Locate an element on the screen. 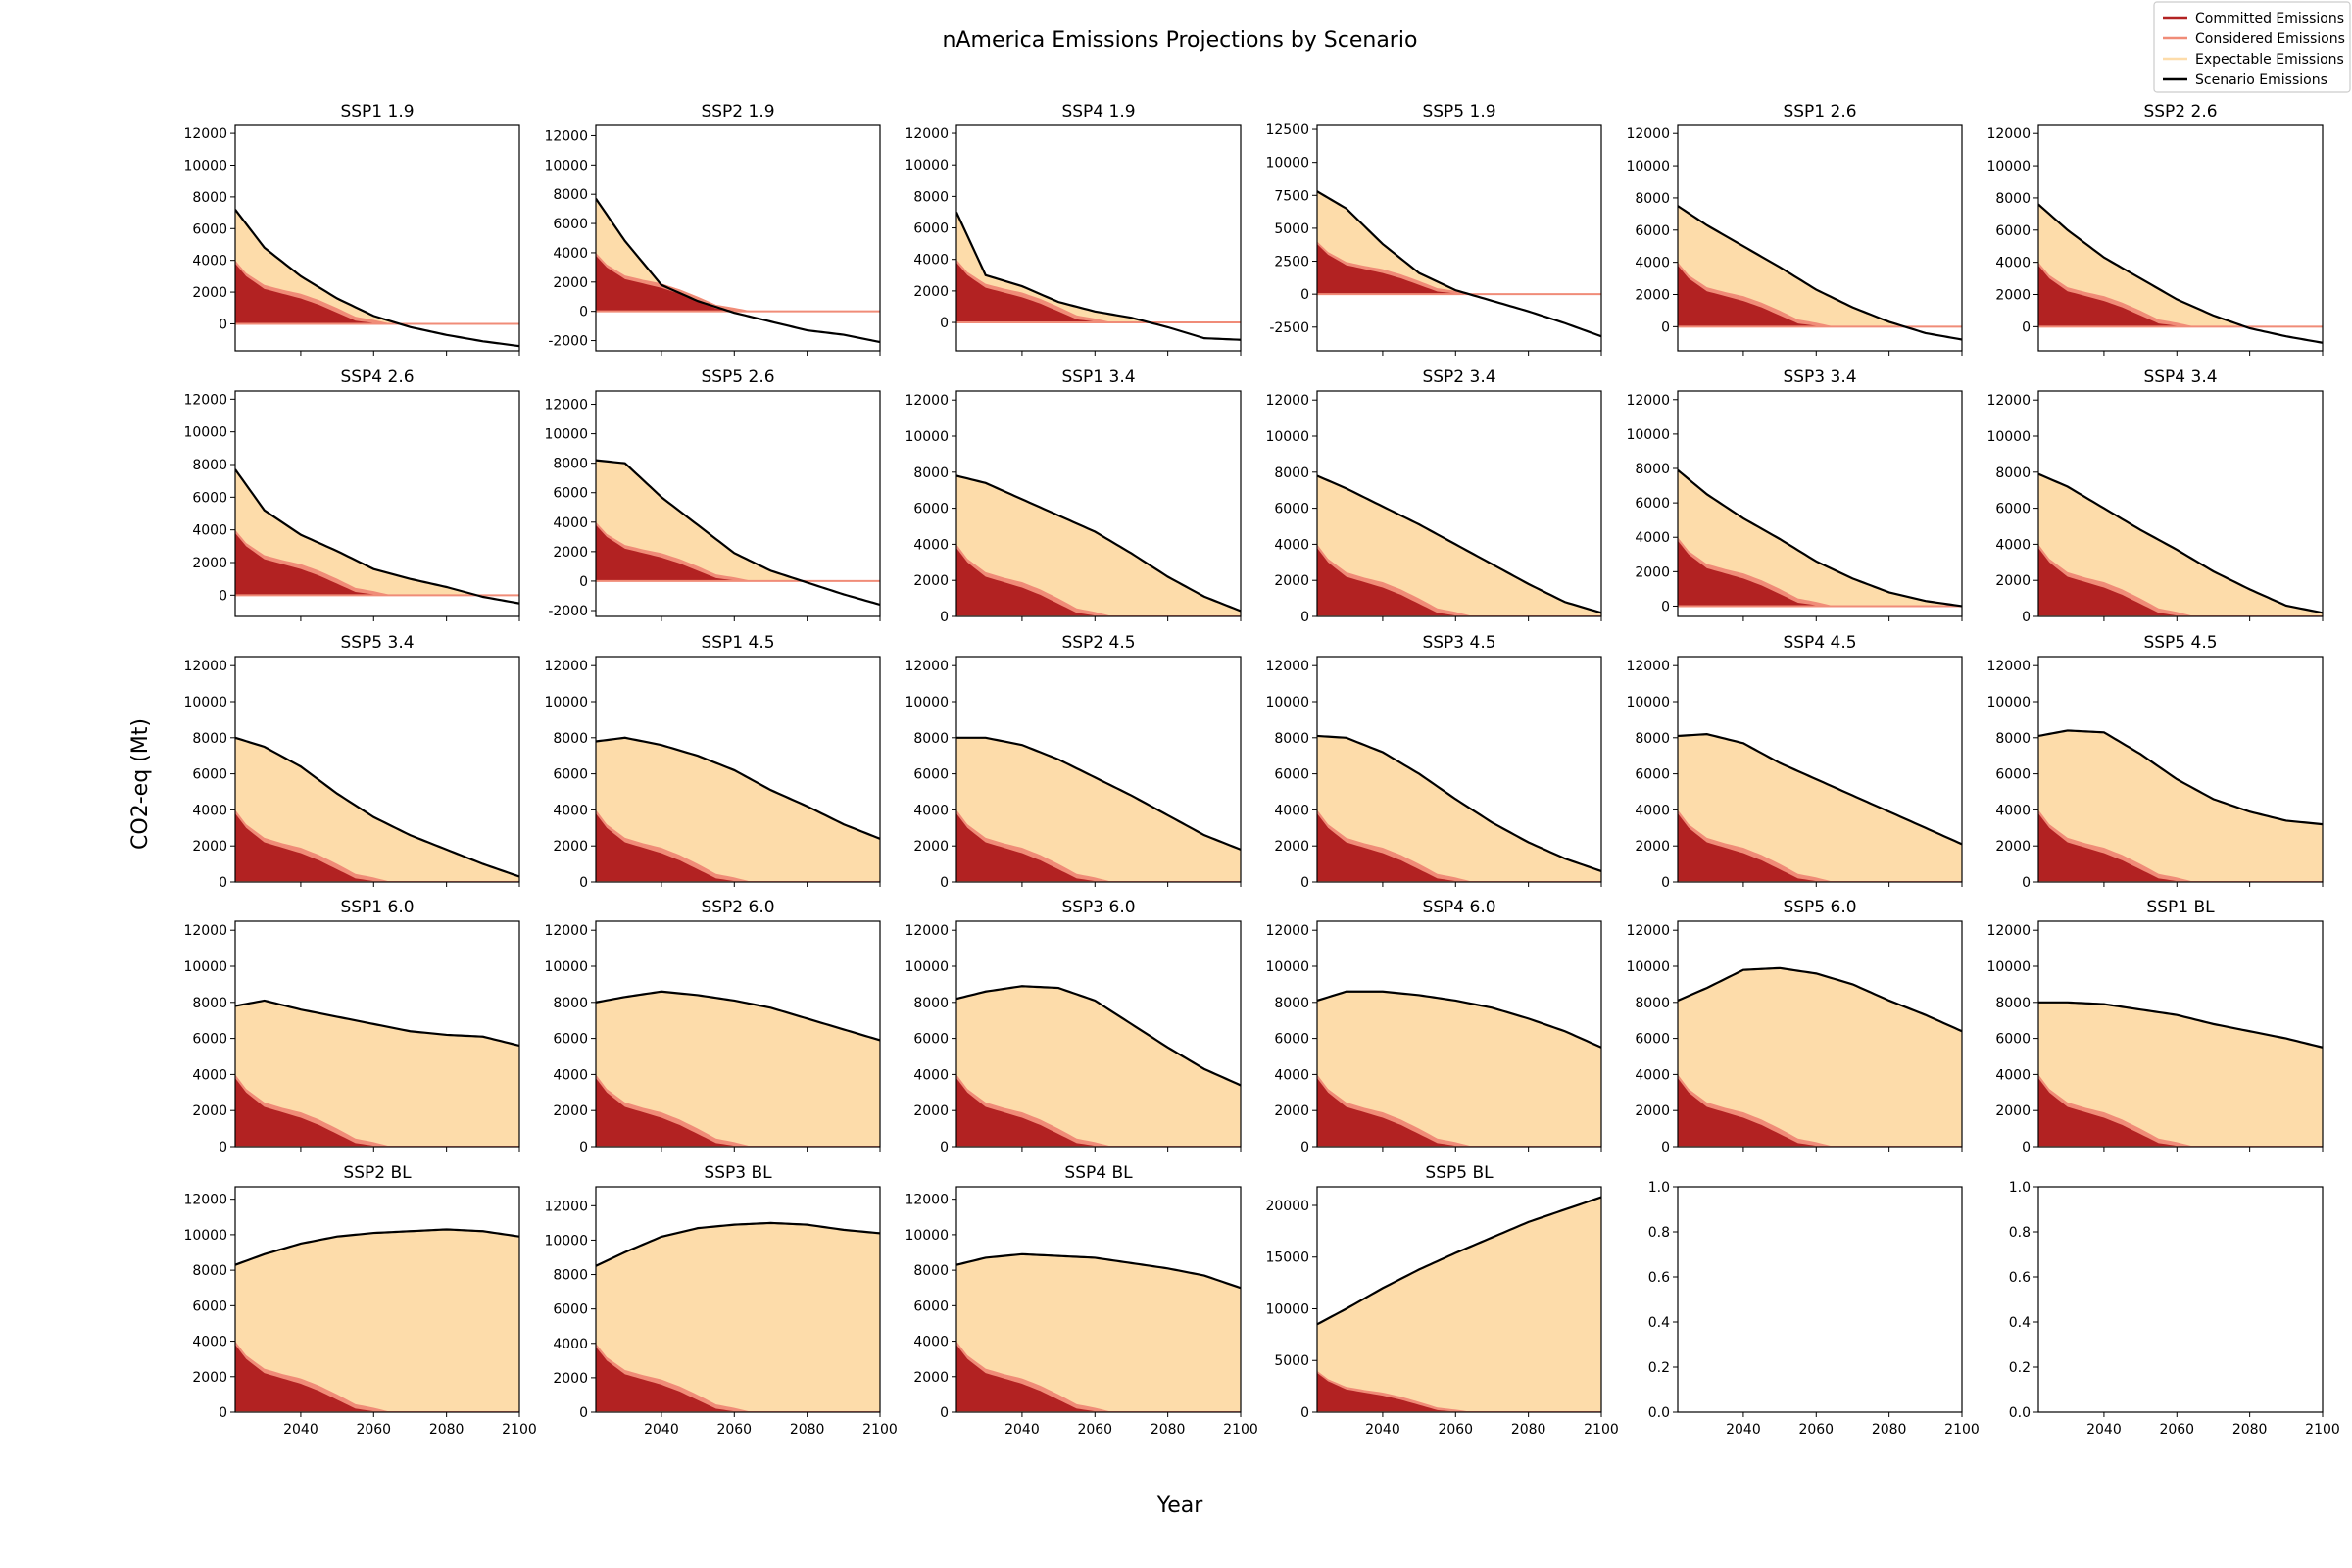 Image resolution: width=2352 pixels, height=1568 pixels. panel-title: SSP1 3.4 is located at coordinates (1098, 377).